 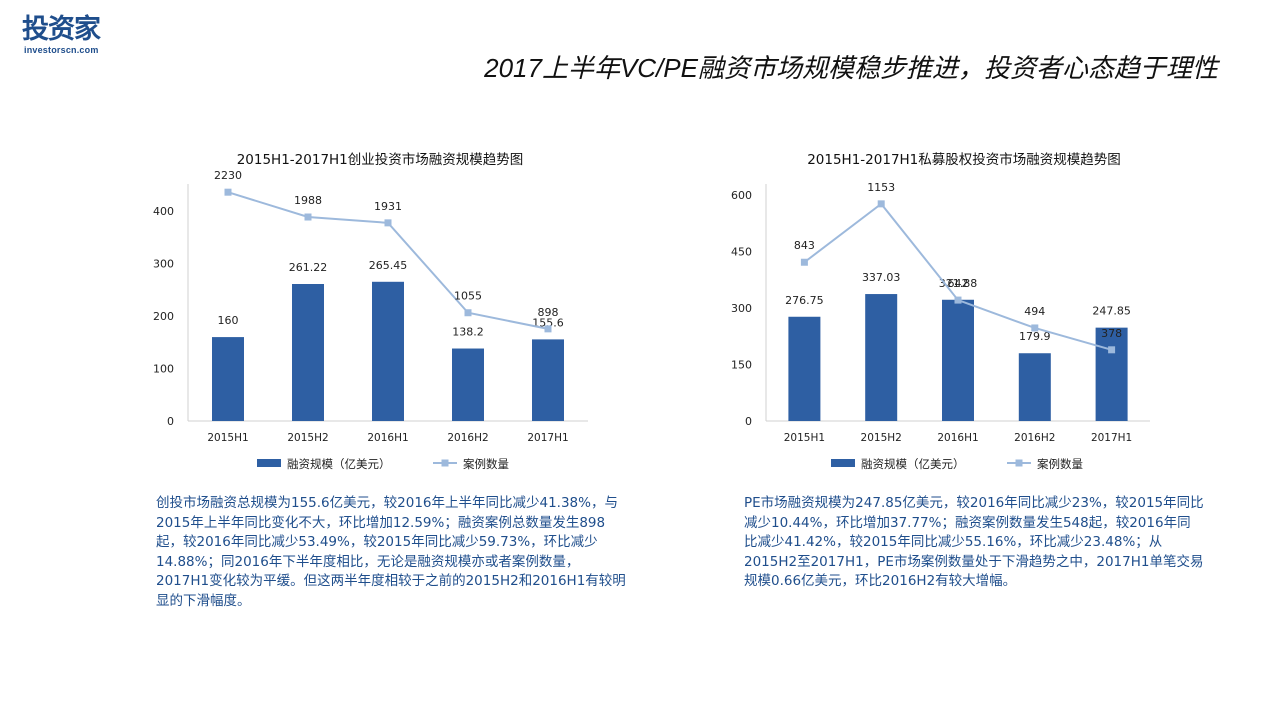 I want to click on bar-value-label: 160, so click(x=228, y=320).